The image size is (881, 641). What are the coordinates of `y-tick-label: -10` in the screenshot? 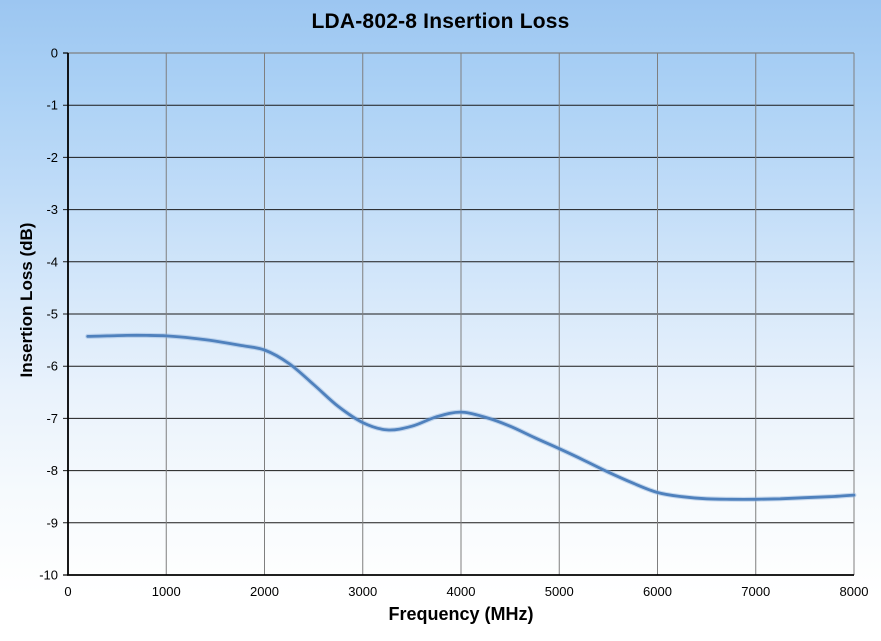 It's located at (48, 575).